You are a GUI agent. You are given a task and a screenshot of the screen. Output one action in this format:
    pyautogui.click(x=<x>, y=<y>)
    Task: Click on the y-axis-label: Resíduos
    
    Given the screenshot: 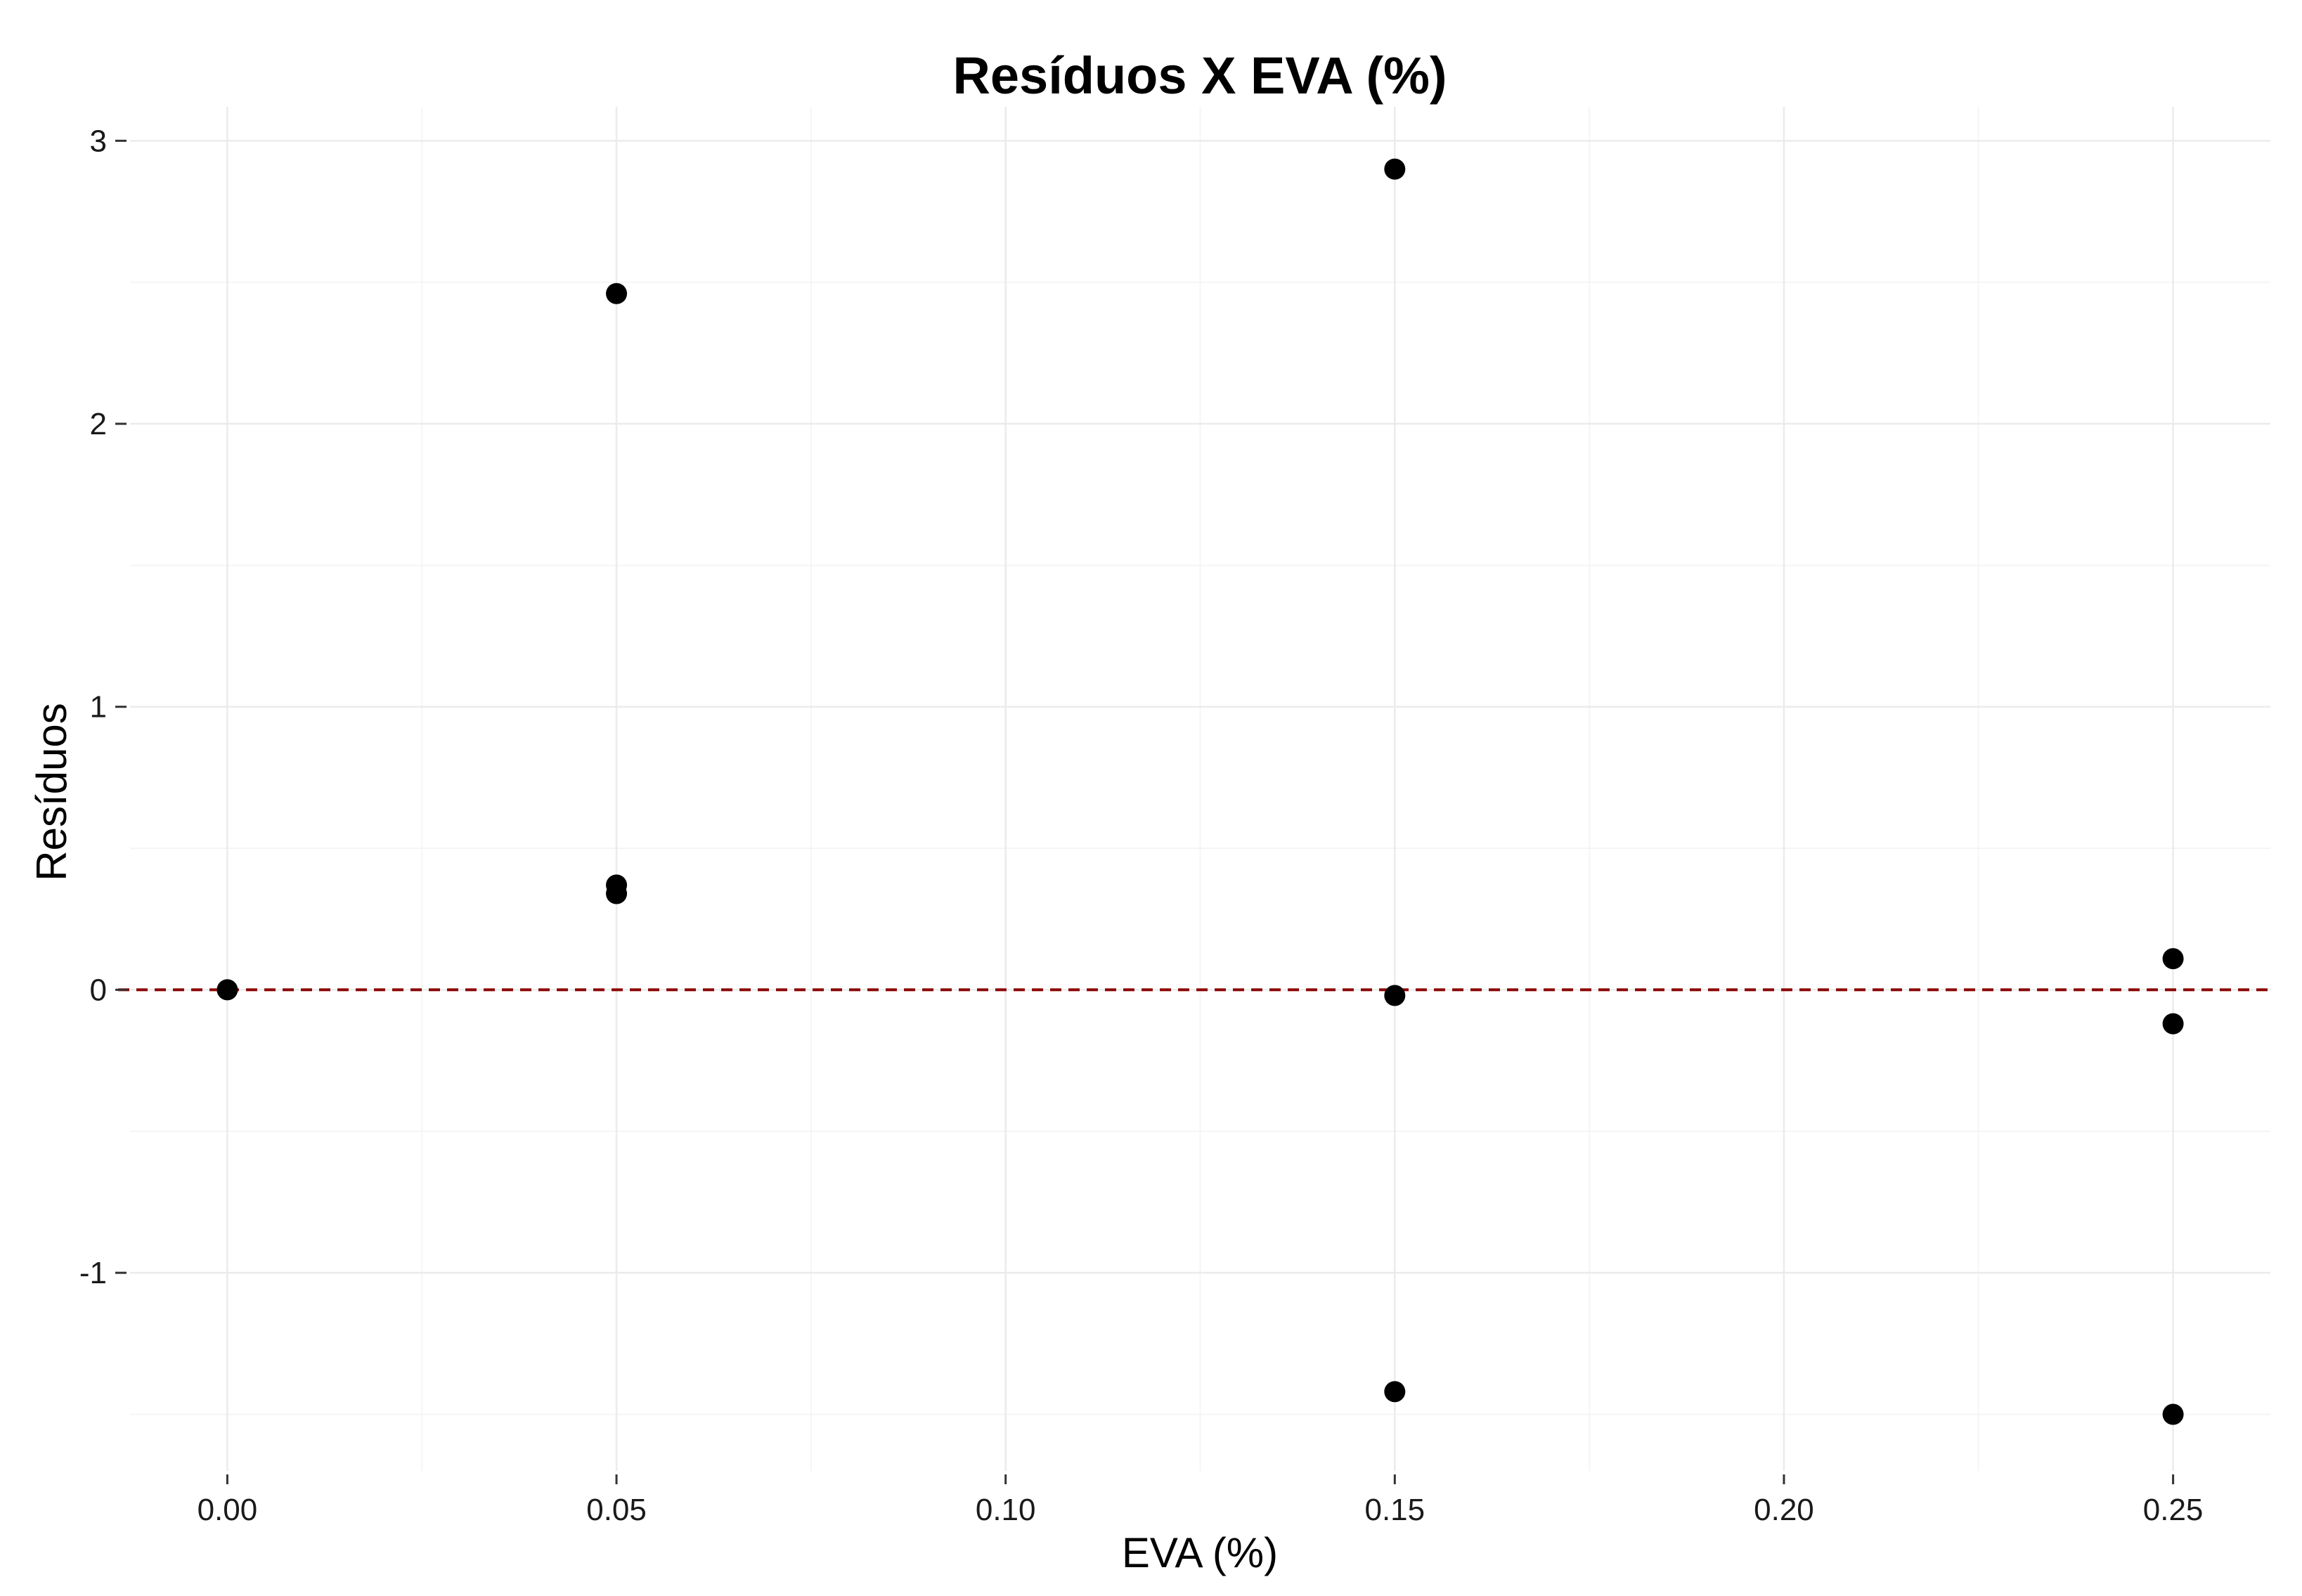 What is the action you would take?
    pyautogui.click(x=51, y=792)
    